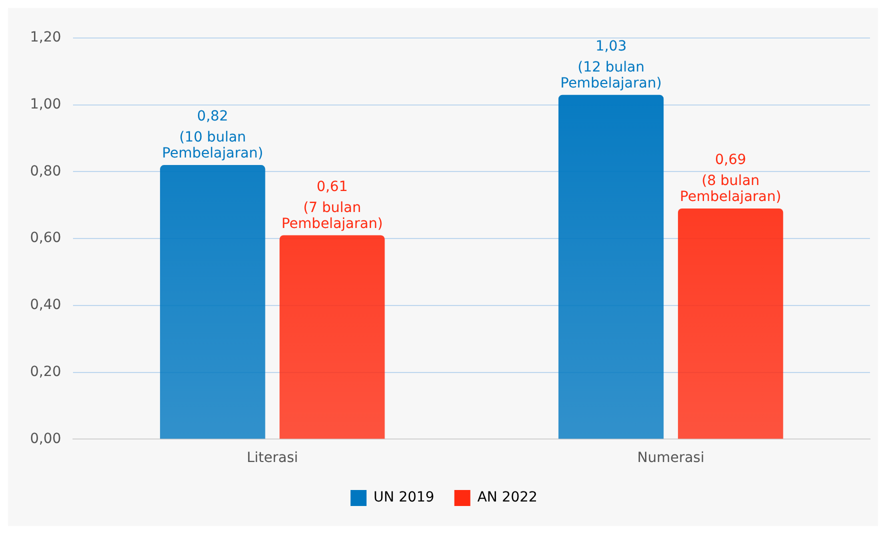 The width and height of the screenshot is (886, 534). I want to click on y-tick-label: 0,20, so click(46, 372).